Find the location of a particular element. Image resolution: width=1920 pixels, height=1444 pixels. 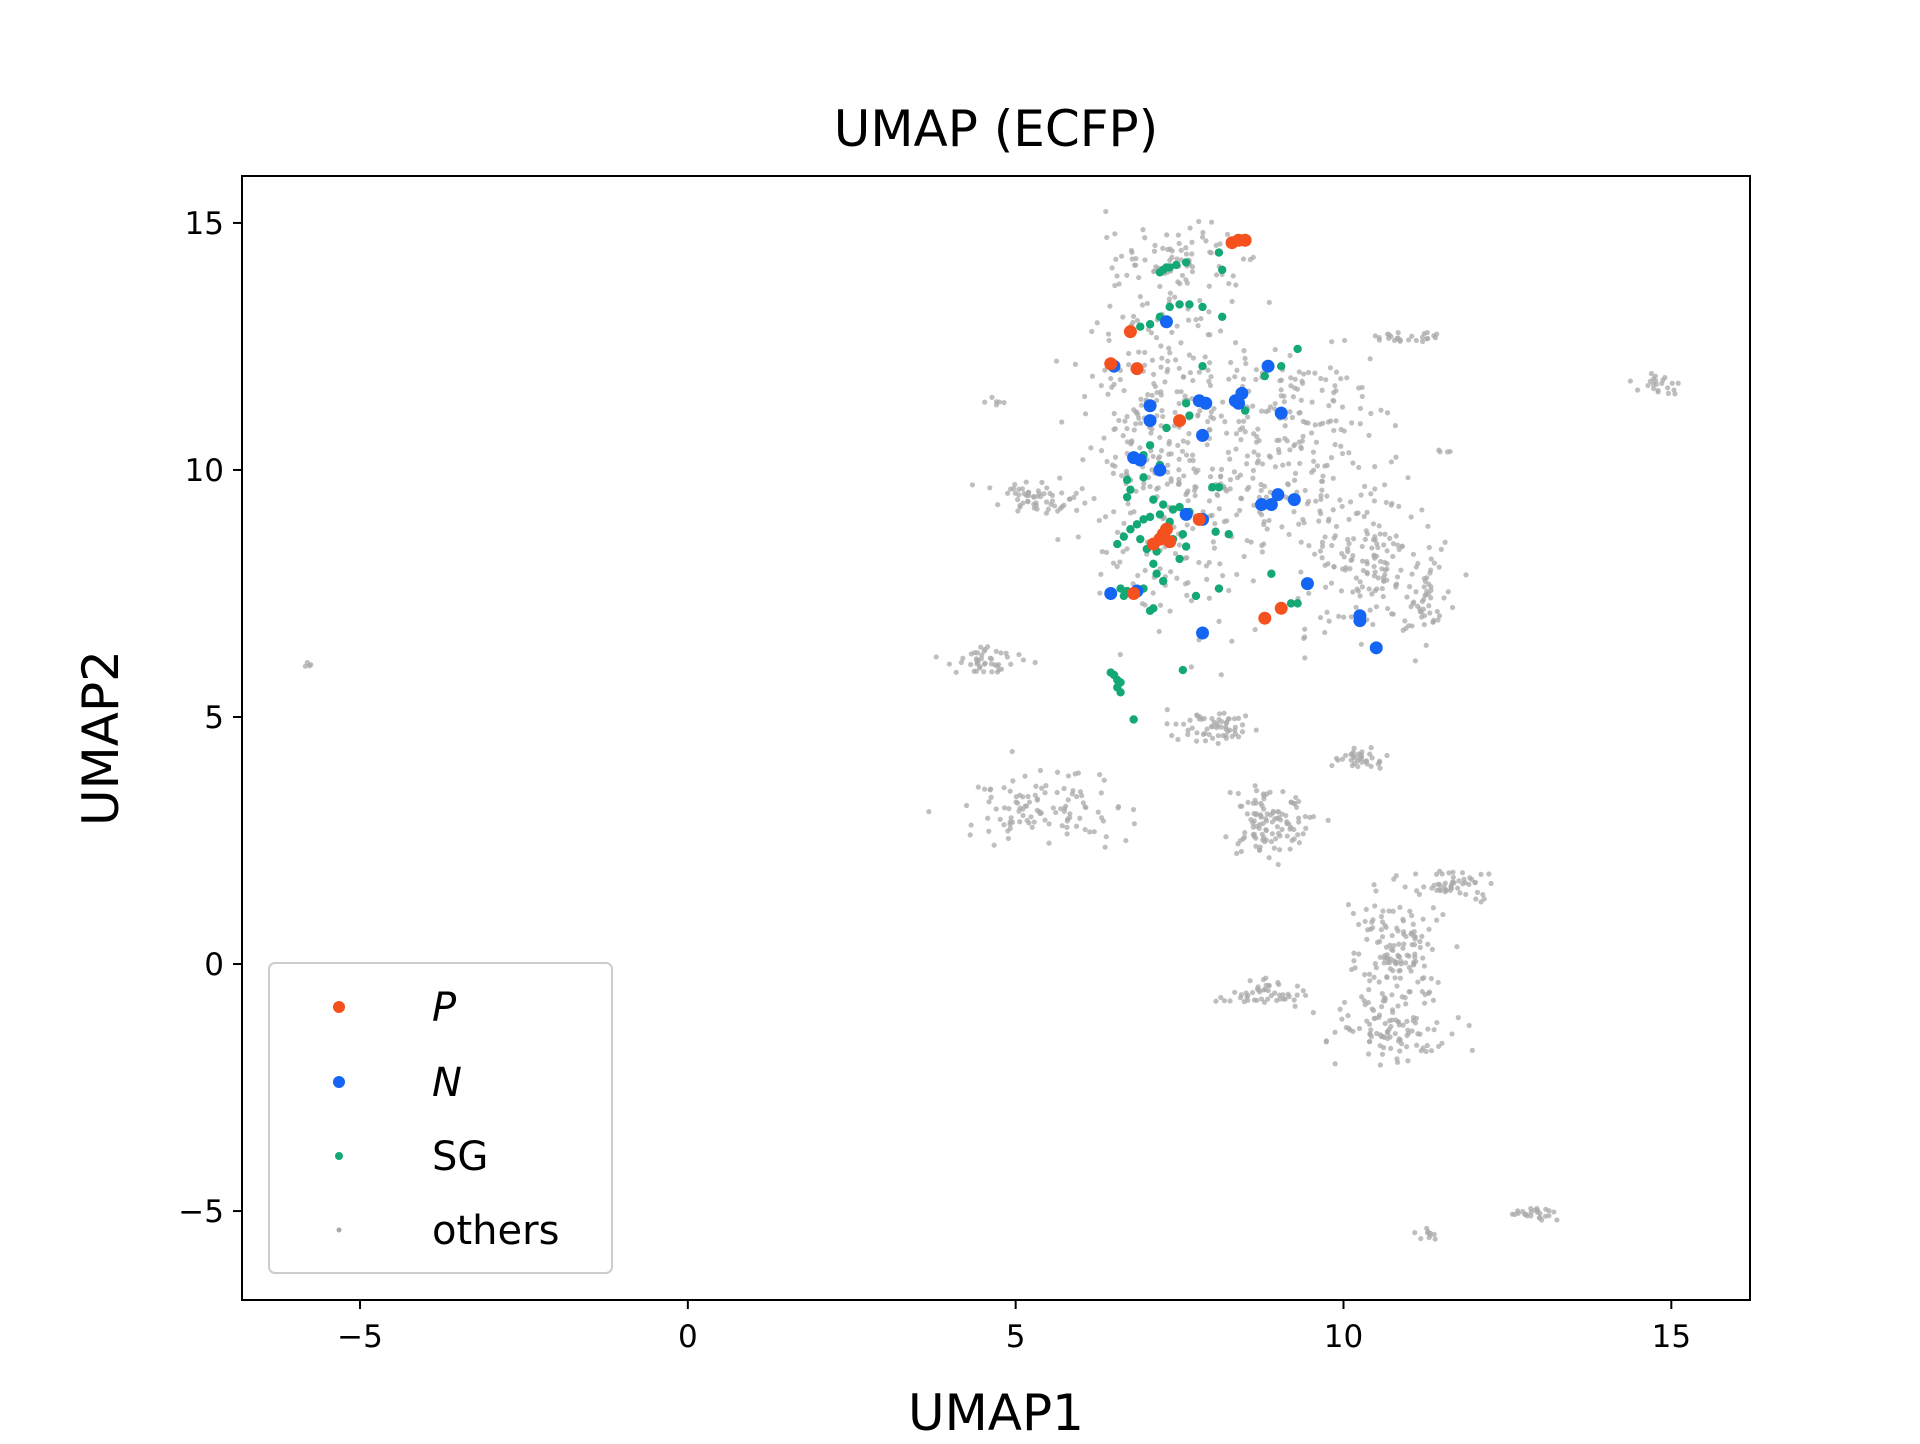

x-tick-label: 15 is located at coordinates (1671, 1337).